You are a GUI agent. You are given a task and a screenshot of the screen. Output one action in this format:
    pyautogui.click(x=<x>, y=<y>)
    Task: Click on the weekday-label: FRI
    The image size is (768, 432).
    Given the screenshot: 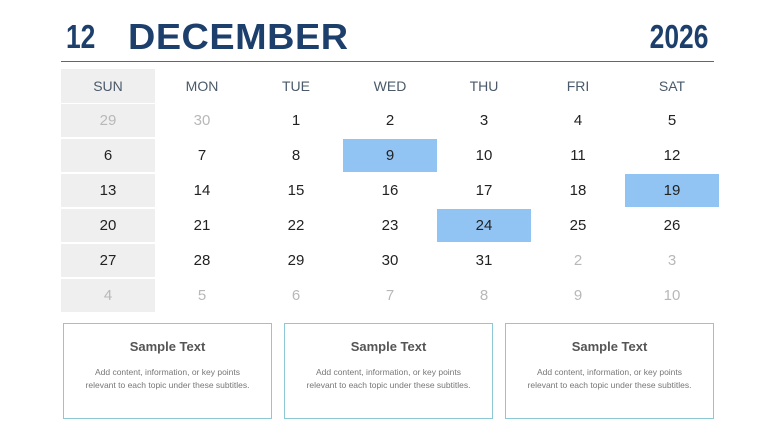 What is the action you would take?
    pyautogui.click(x=578, y=86)
    